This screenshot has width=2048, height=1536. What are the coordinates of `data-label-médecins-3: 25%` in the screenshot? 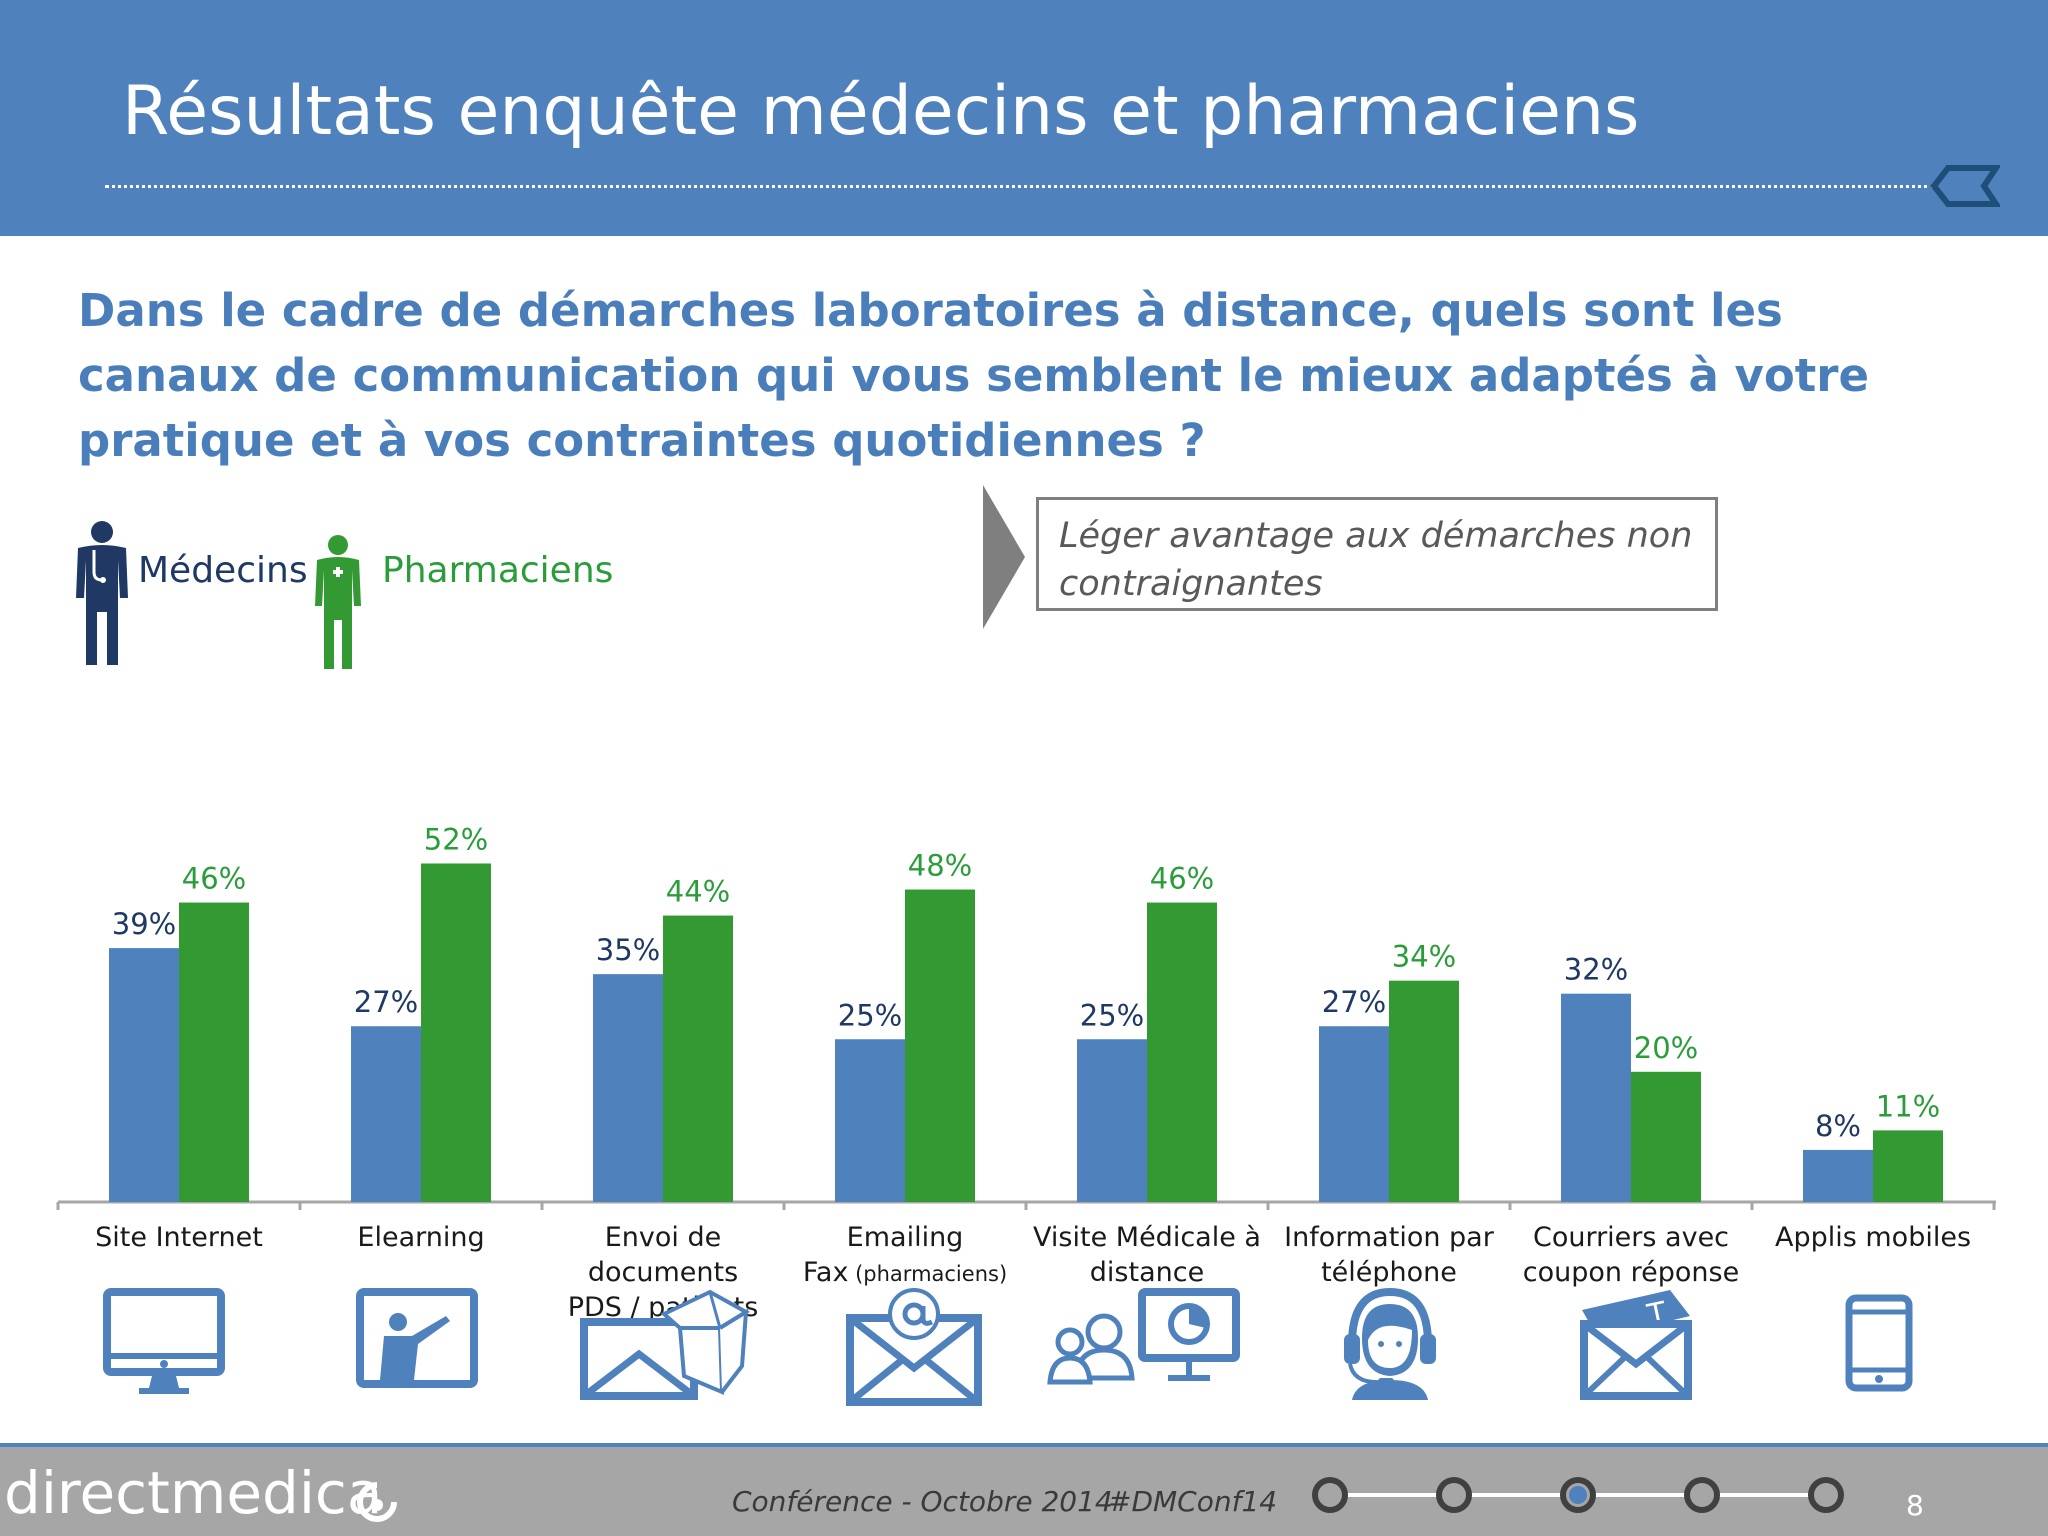 It's located at (870, 1015).